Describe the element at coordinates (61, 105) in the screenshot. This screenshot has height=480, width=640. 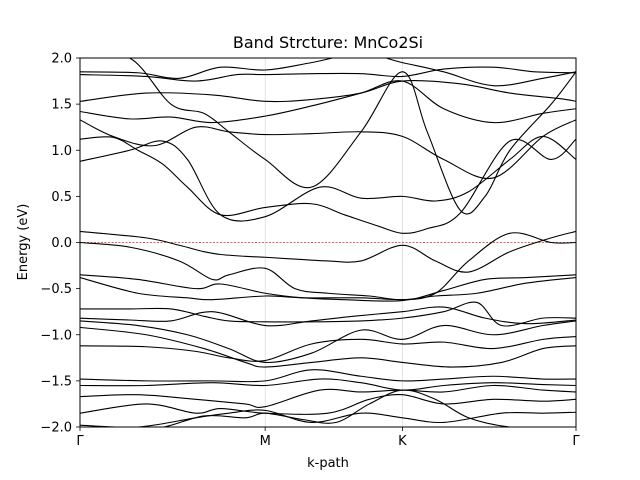
I see `y-tick-label-1: 1.5` at that location.